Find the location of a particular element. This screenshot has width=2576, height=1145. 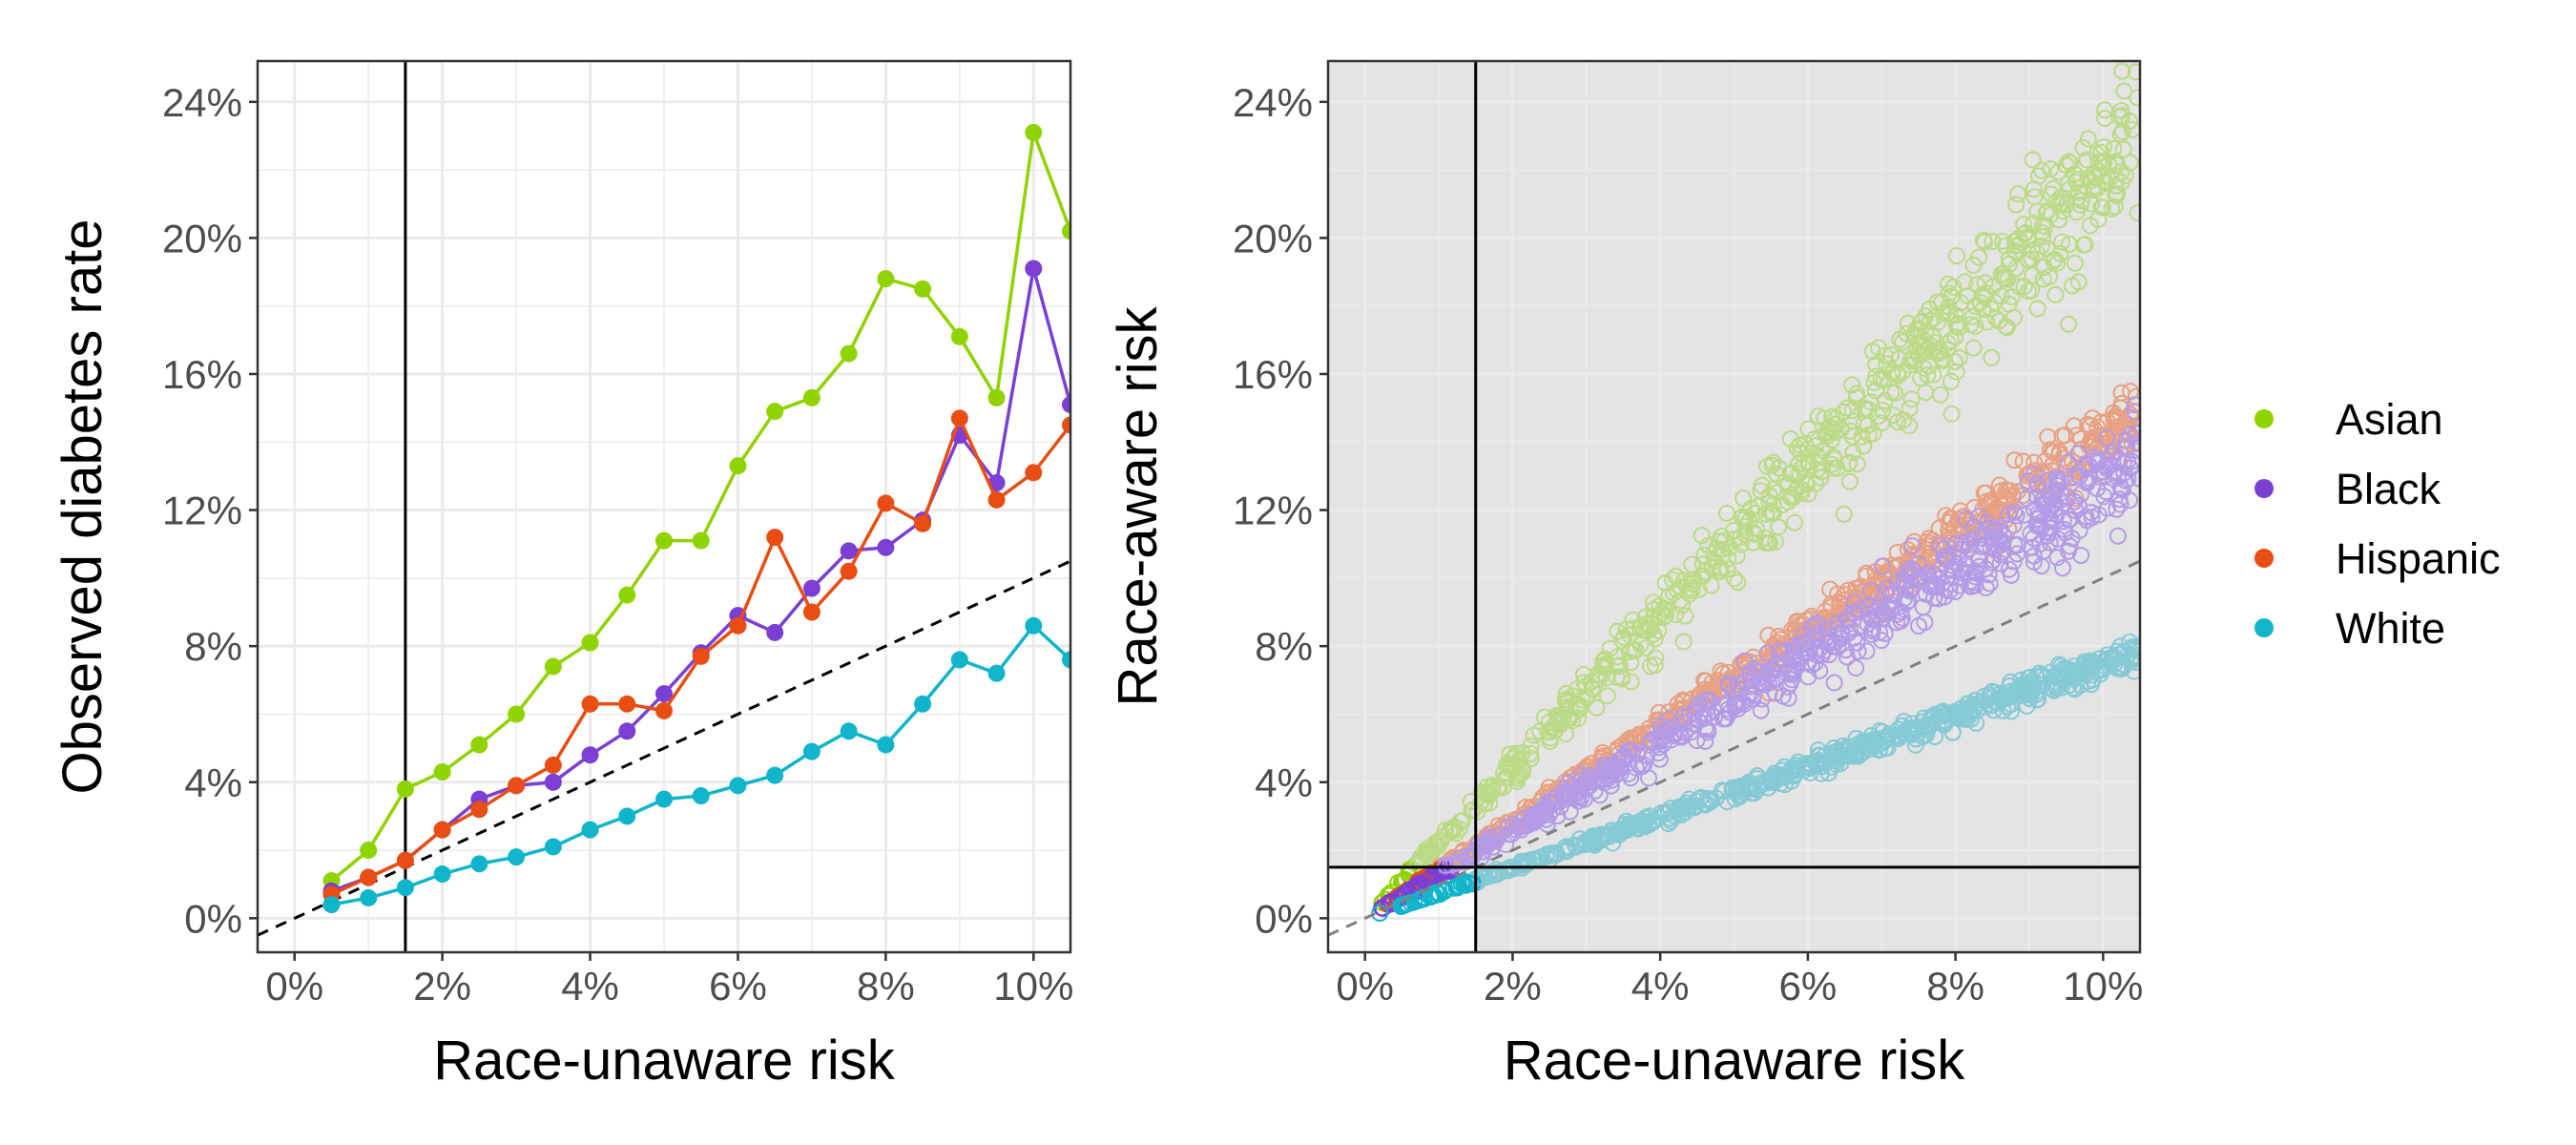

legend-label-hispanic: Hispanic is located at coordinates (2418, 559).